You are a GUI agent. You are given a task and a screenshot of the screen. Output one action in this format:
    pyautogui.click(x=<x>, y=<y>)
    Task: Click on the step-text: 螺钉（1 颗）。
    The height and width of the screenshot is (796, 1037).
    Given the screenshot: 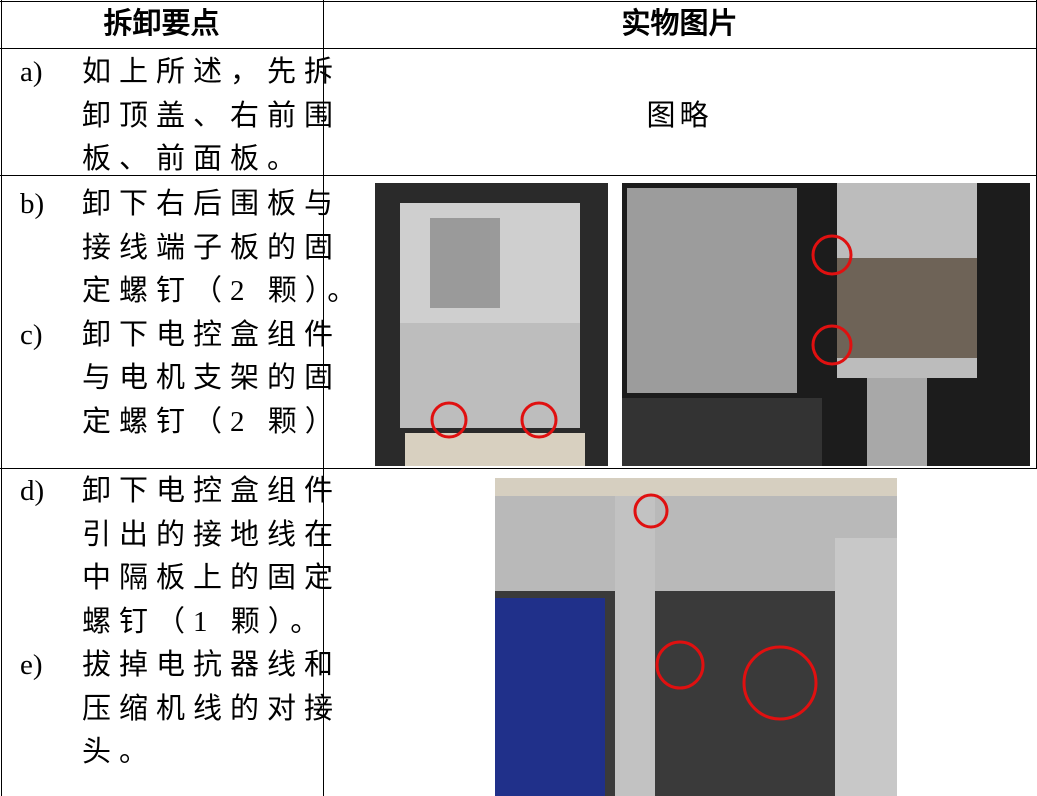 What is the action you would take?
    pyautogui.click(x=205, y=621)
    